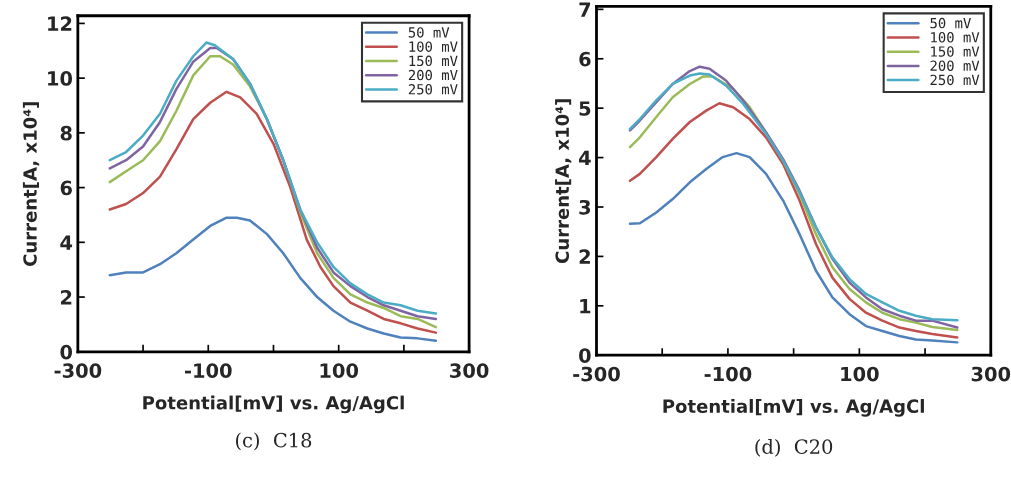  Describe the element at coordinates (585, 108) in the screenshot. I see `y-tick-label: 5` at that location.